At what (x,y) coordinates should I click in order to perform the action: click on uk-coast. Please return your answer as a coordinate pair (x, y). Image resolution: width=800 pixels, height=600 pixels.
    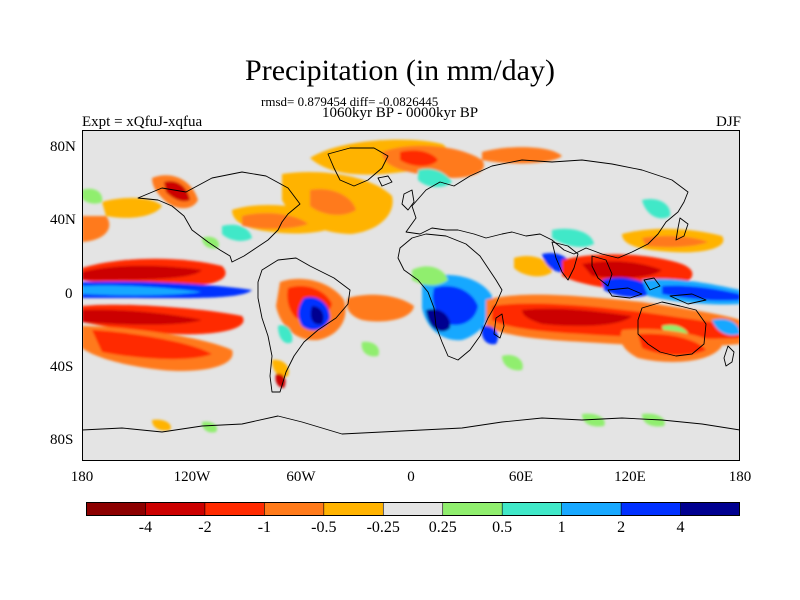
    Looking at the image, I should click on (408, 200).